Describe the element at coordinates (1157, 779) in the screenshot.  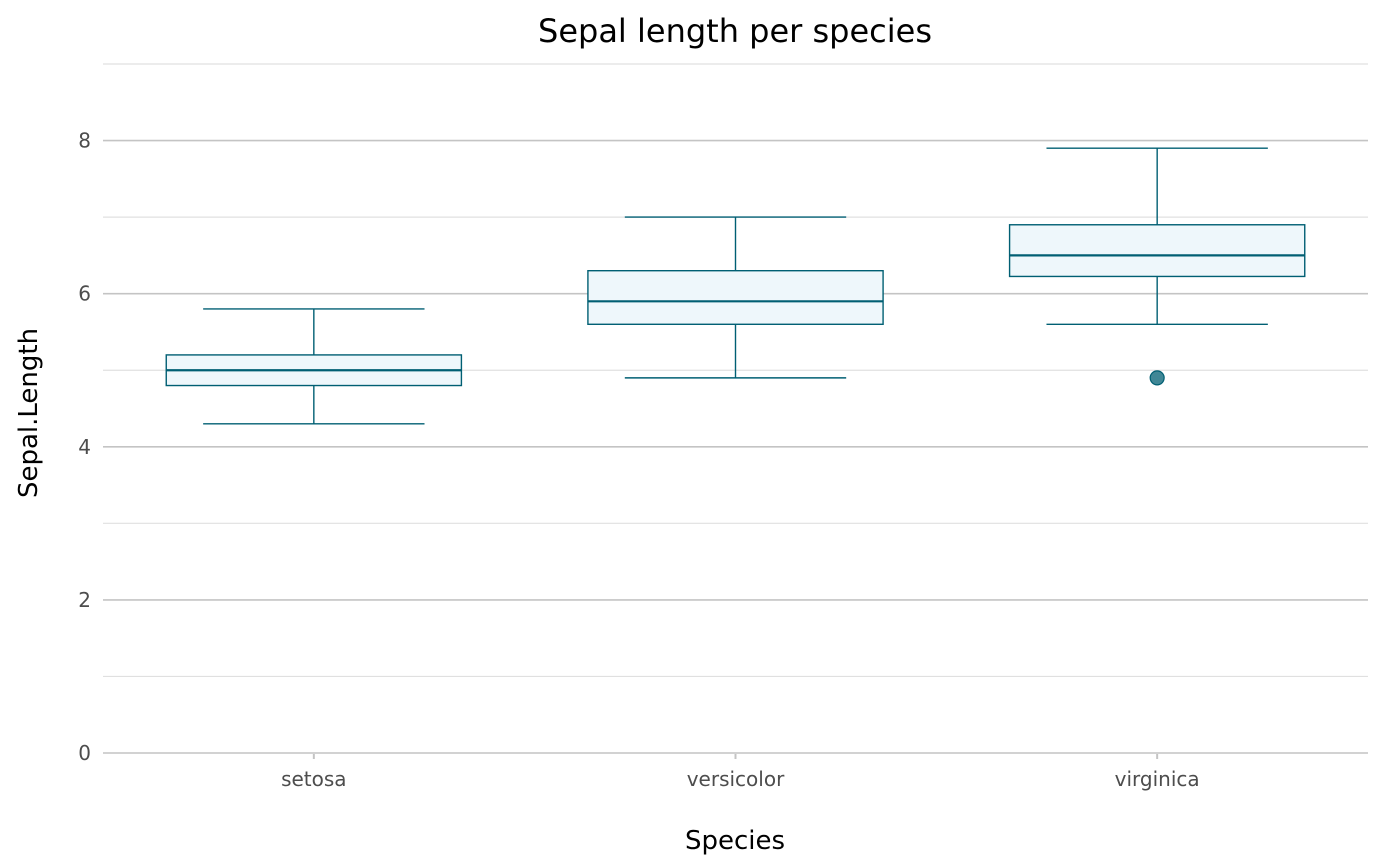
I see `x-tick-label: virginica` at that location.